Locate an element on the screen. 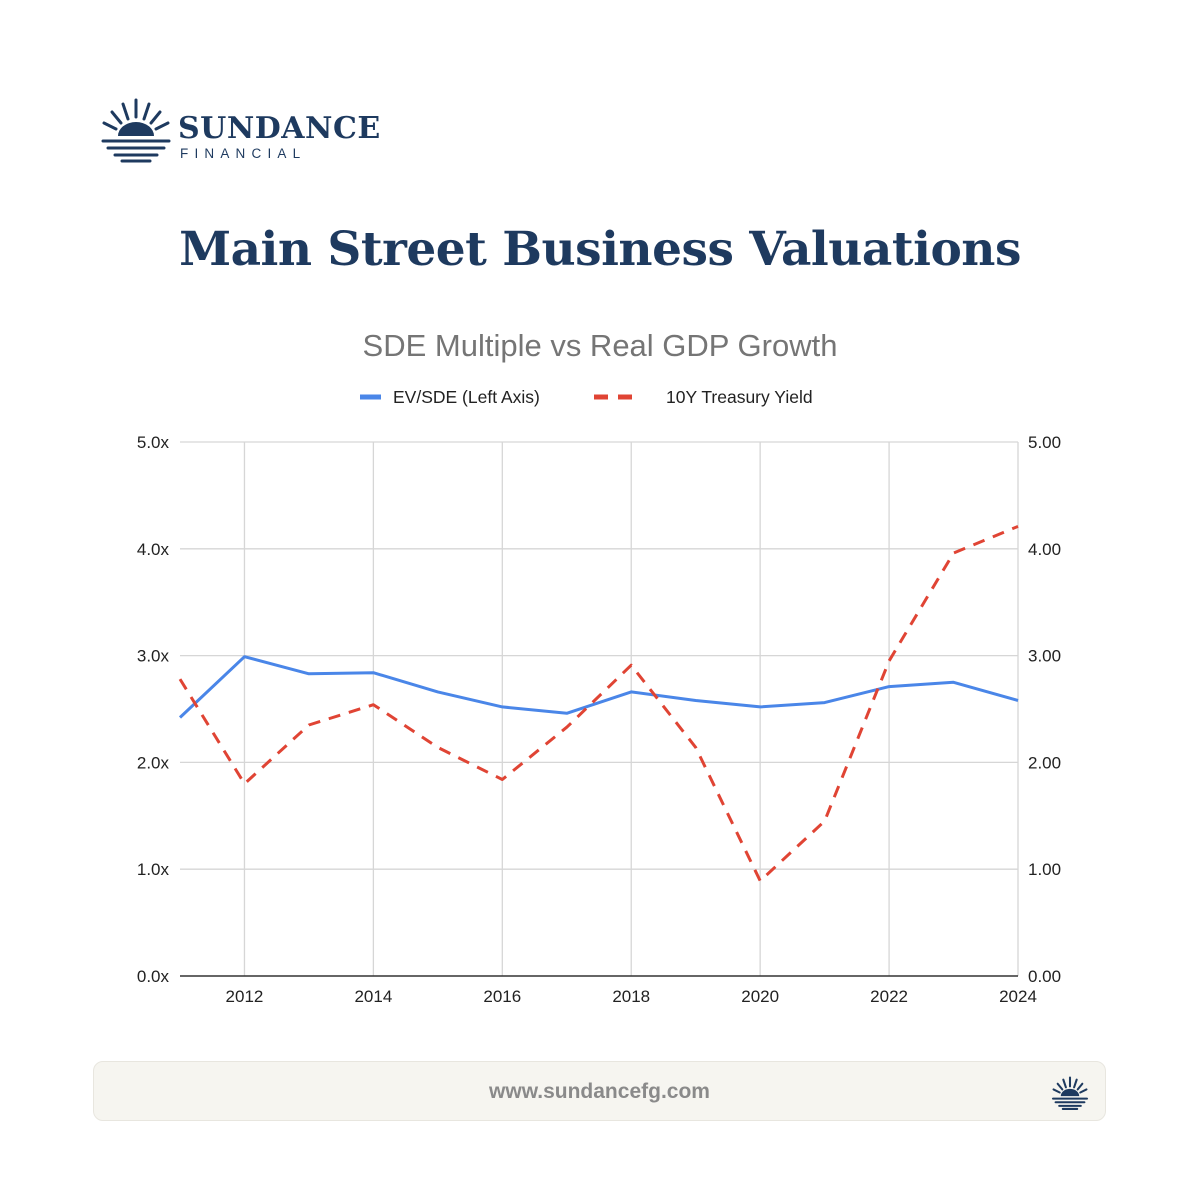  y-right-tick-label: 1.00 is located at coordinates (1044, 869).